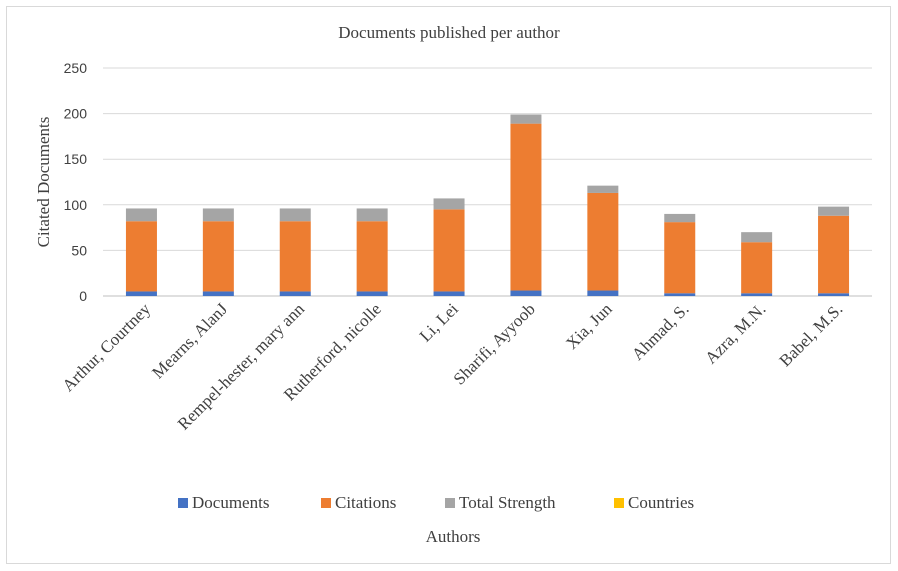 Image resolution: width=898 pixels, height=571 pixels. Describe the element at coordinates (507, 502) in the screenshot. I see `legend-label: Total Strength` at that location.